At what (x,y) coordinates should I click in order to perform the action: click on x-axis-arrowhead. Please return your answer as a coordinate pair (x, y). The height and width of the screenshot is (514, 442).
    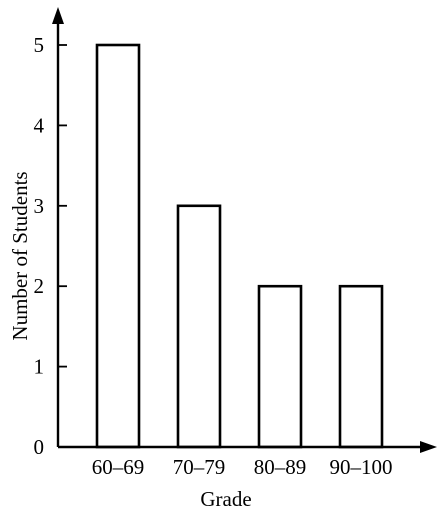
    Looking at the image, I should click on (428, 447).